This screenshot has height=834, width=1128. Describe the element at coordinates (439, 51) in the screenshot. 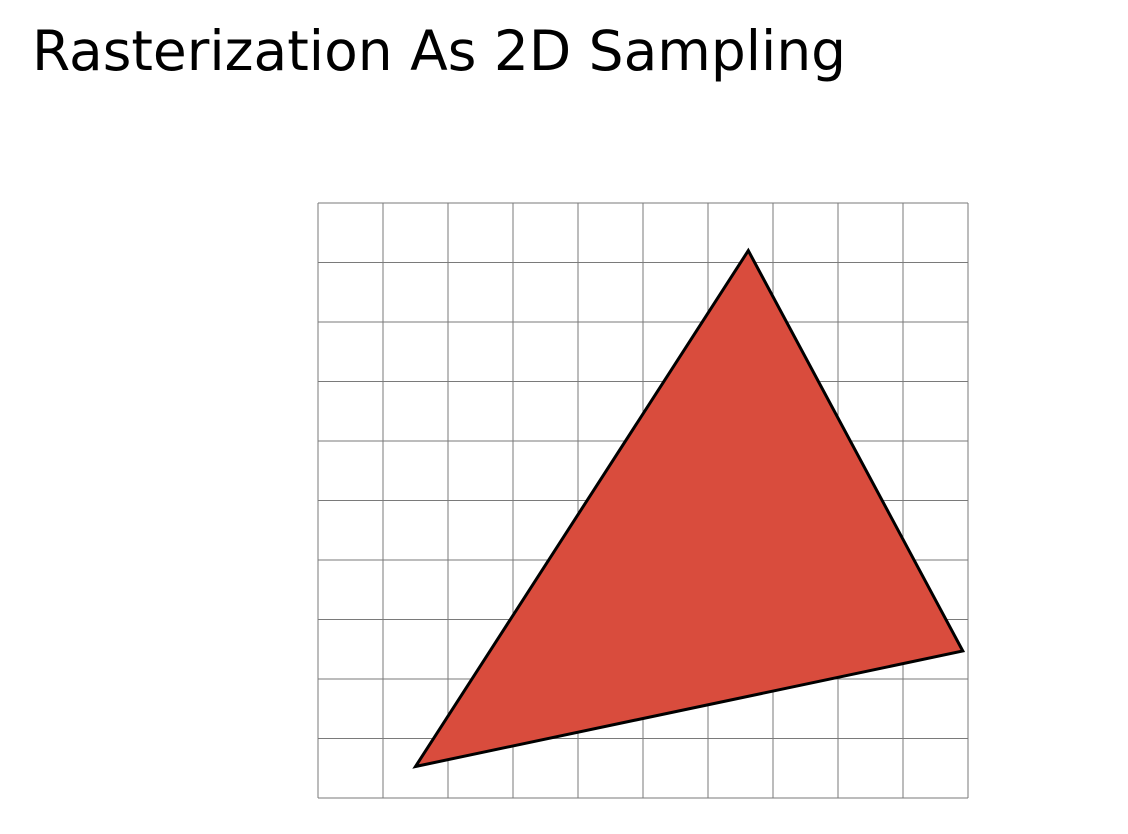

I see `slide-title: Rasterization As 2D Sampling` at that location.